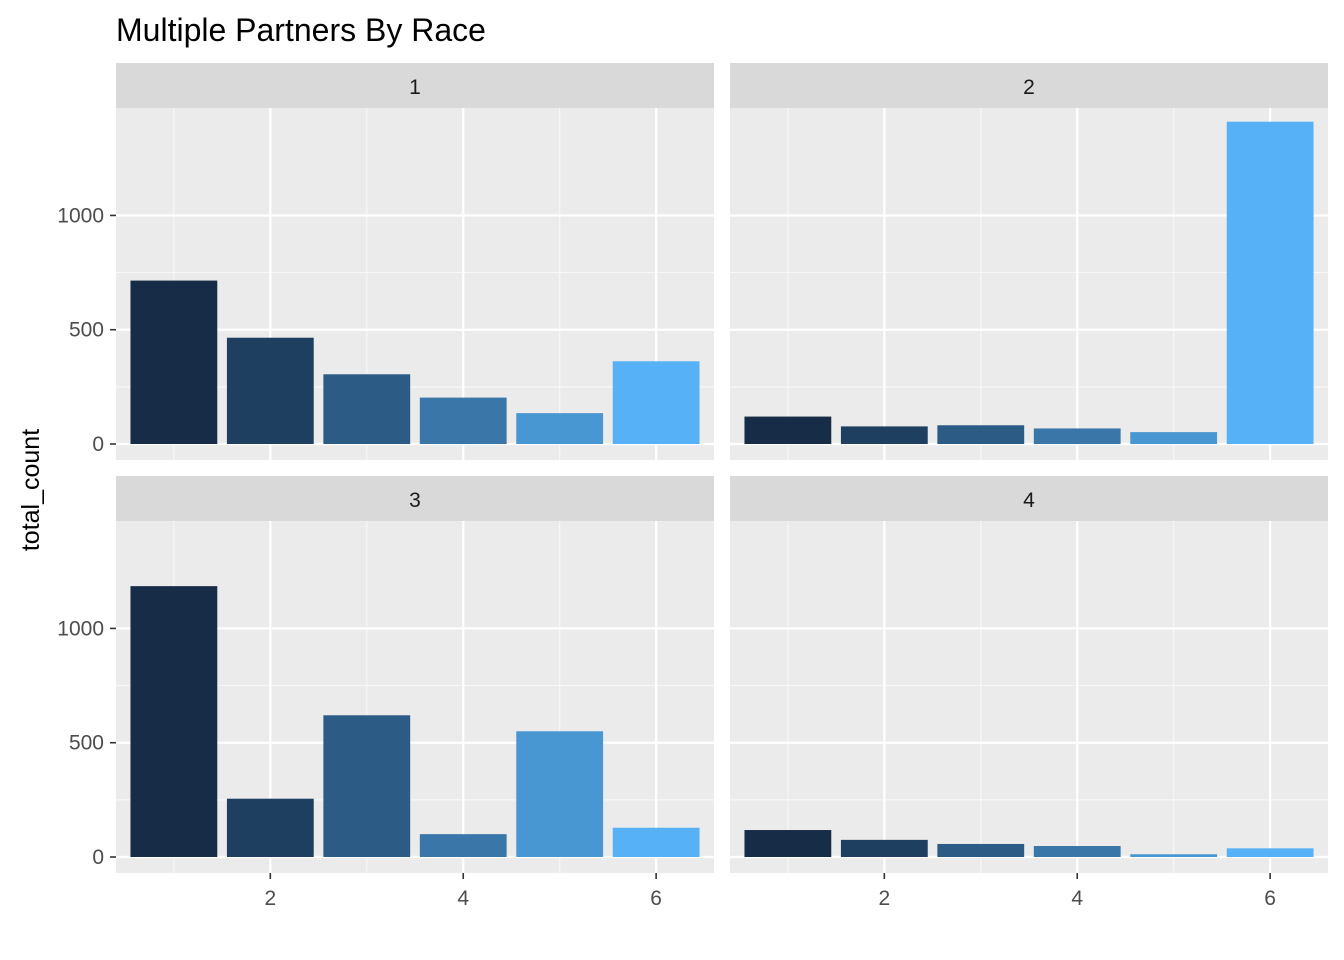  I want to click on facet-strip-label: 1, so click(415, 87).